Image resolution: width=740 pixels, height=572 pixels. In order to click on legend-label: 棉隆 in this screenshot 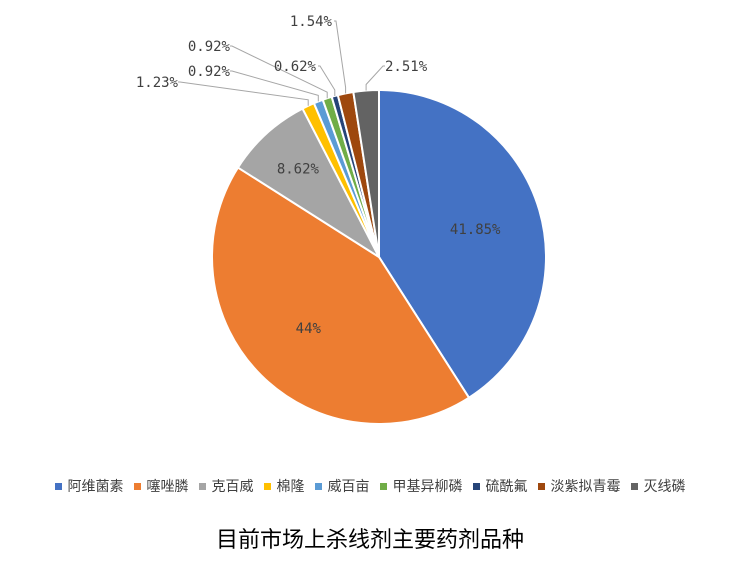, I will do `click(290, 487)`.